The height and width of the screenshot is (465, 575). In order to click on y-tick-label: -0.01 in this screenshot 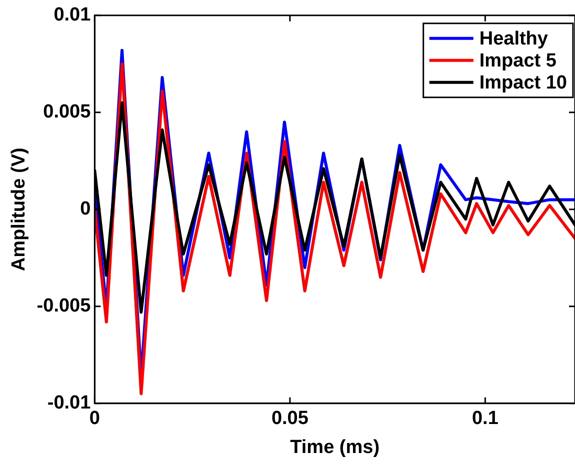, I will do `click(69, 403)`.